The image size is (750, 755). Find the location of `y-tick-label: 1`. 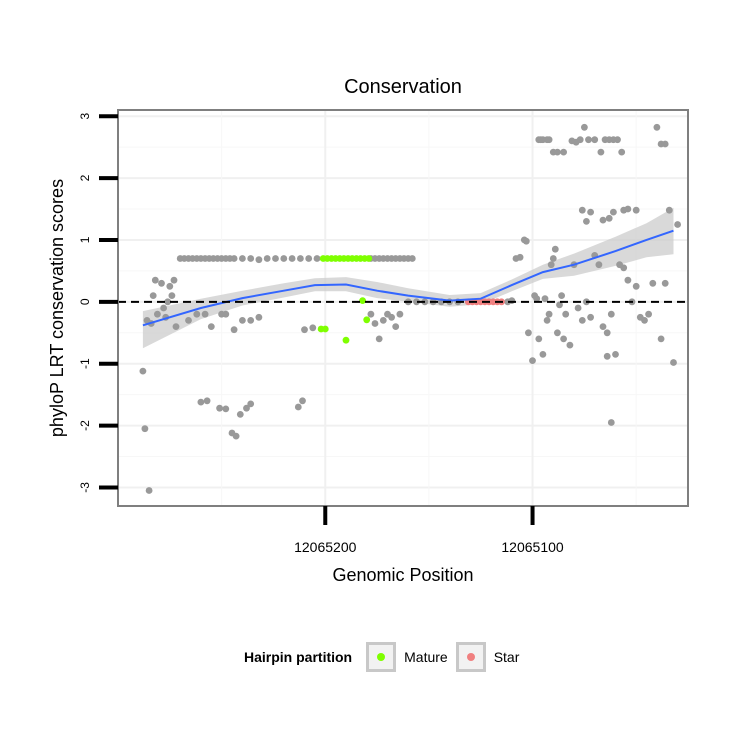

y-tick-label: 1 is located at coordinates (85, 239).